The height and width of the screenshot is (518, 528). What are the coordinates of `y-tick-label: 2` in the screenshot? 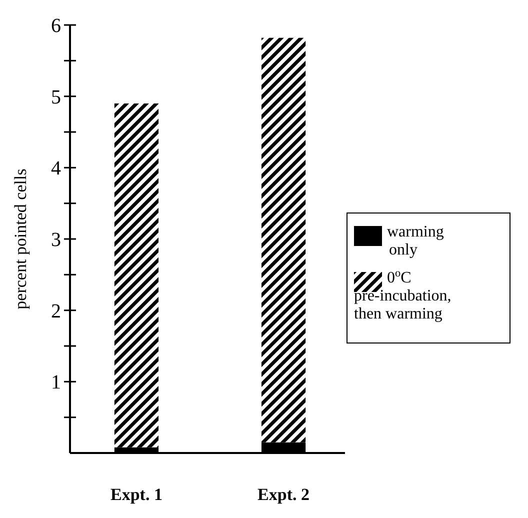 It's located at (56, 311).